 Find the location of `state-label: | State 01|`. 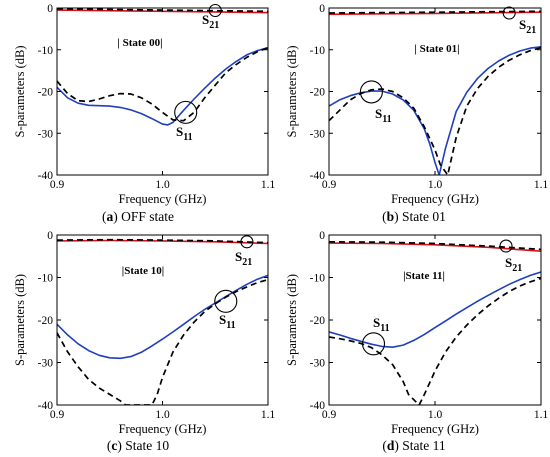

state-label: | State 01| is located at coordinates (436, 49).